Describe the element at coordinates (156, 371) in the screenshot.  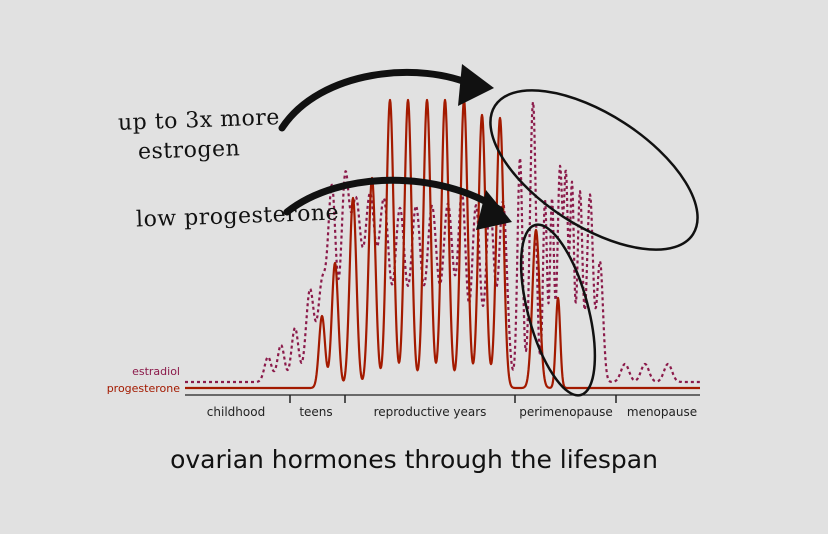
I see `legend-estradiol: estradiol` at that location.